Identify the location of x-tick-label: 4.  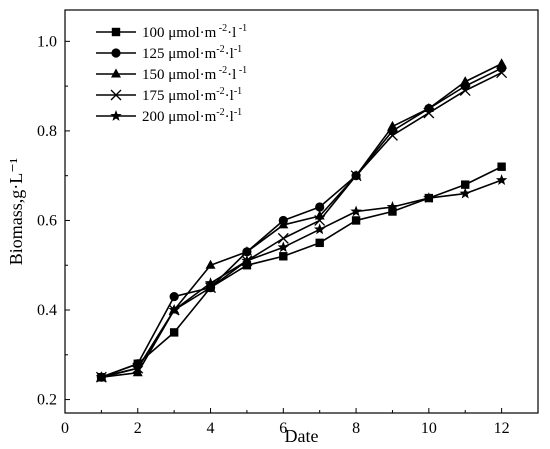
(211, 428).